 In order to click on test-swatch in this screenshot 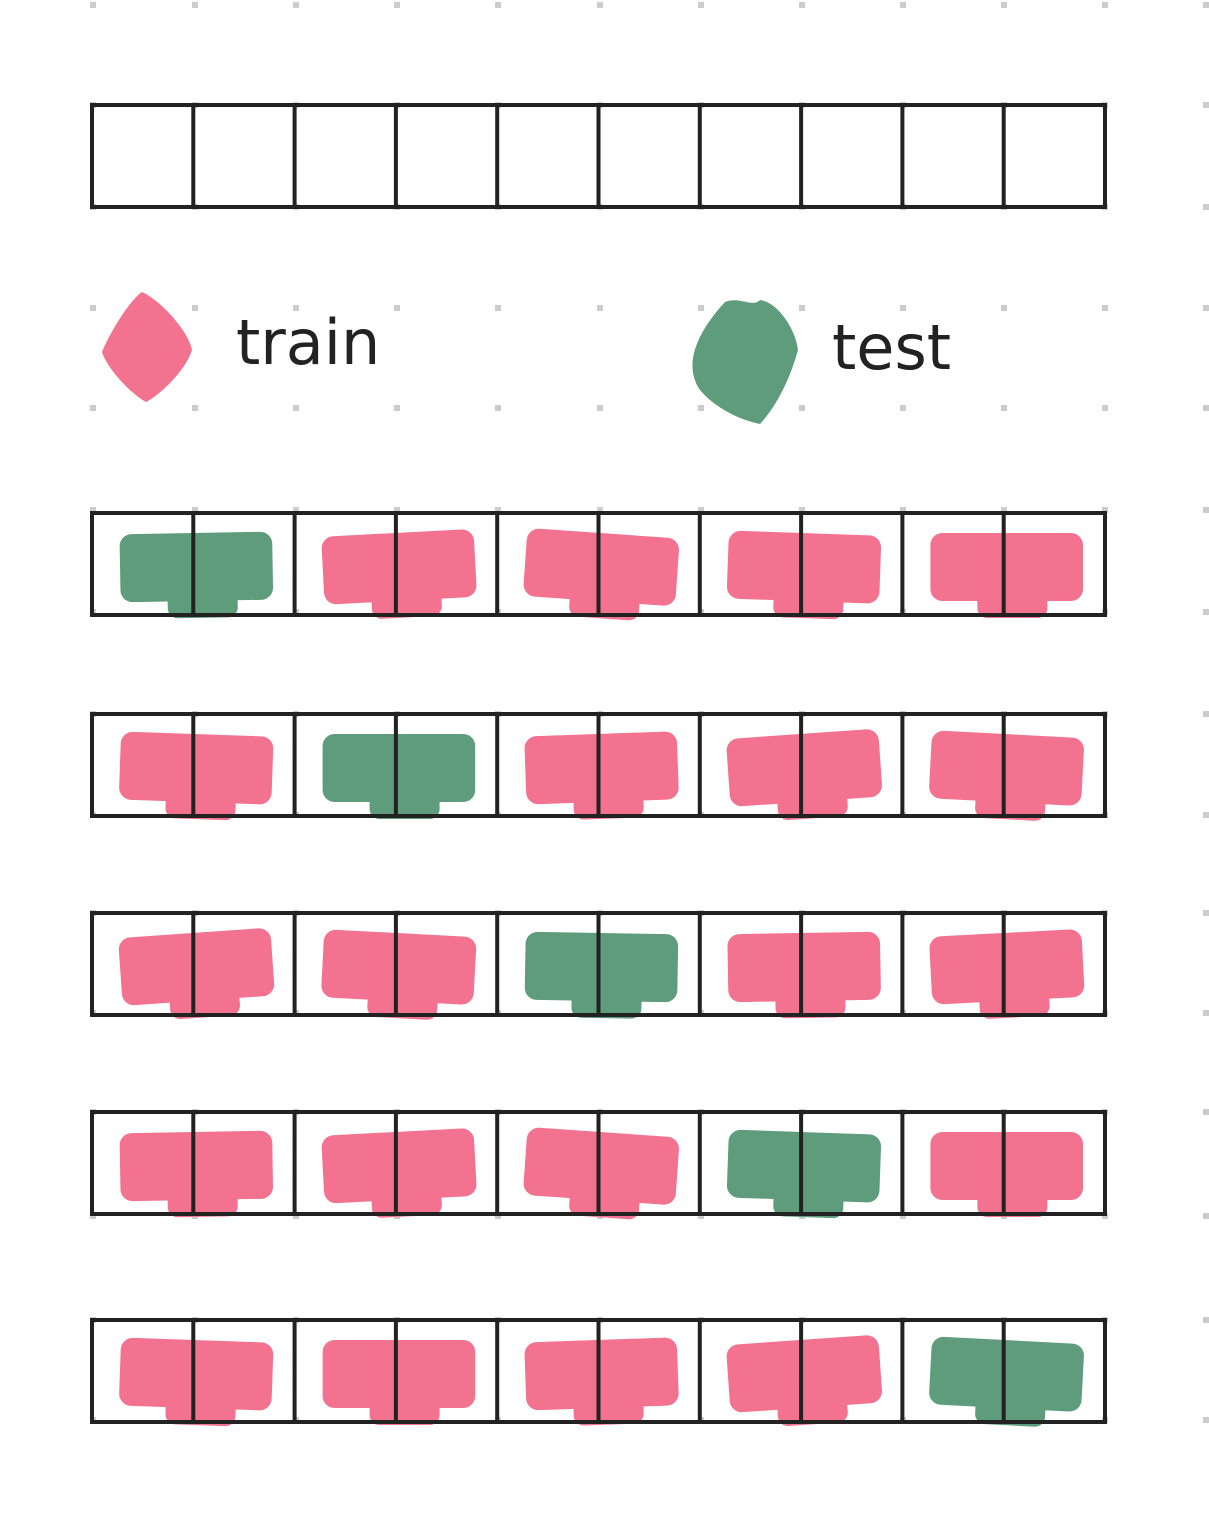, I will do `click(745, 362)`.